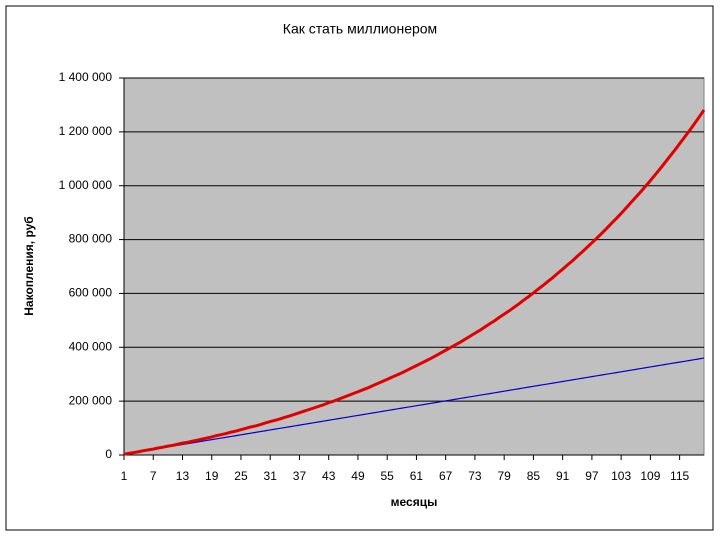 The image size is (720, 540). I want to click on x-tick-label: 97, so click(592, 476).